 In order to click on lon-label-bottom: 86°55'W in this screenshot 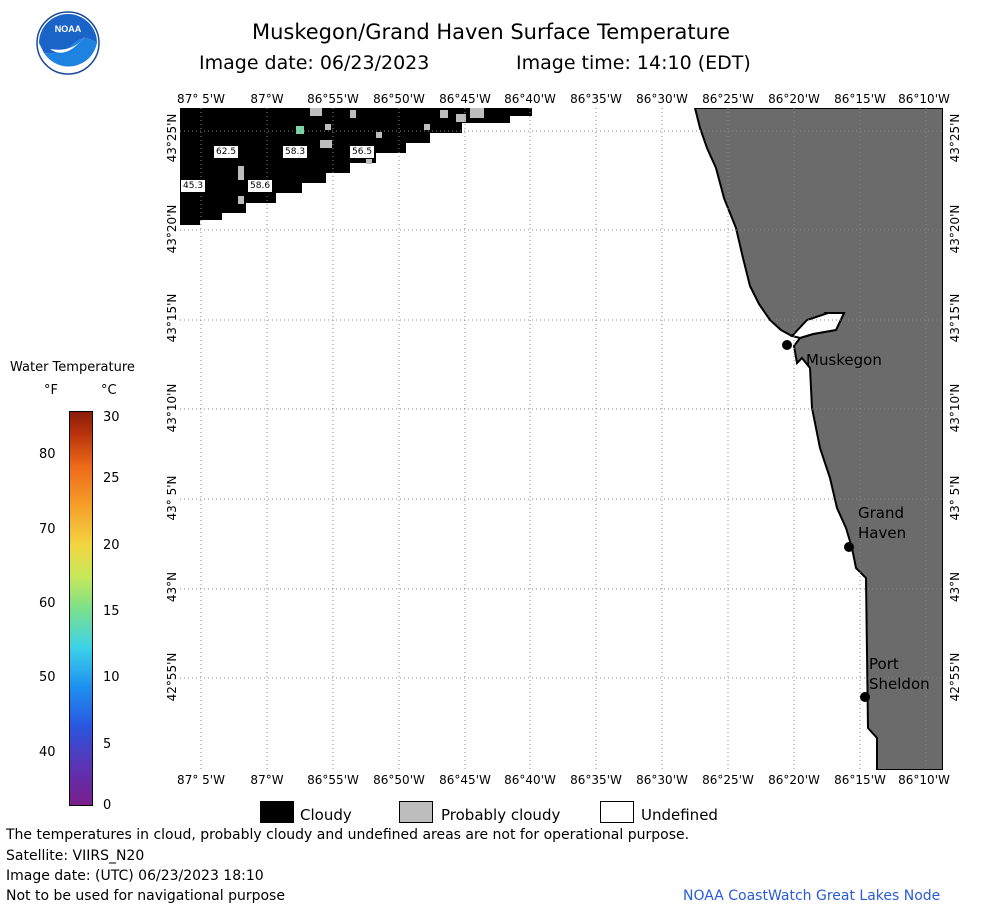, I will do `click(333, 780)`.